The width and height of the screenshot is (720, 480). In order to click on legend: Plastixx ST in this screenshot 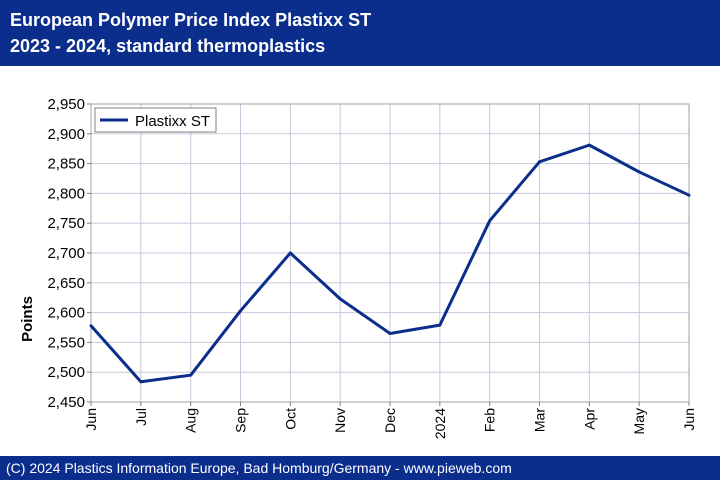, I will do `click(155, 120)`.